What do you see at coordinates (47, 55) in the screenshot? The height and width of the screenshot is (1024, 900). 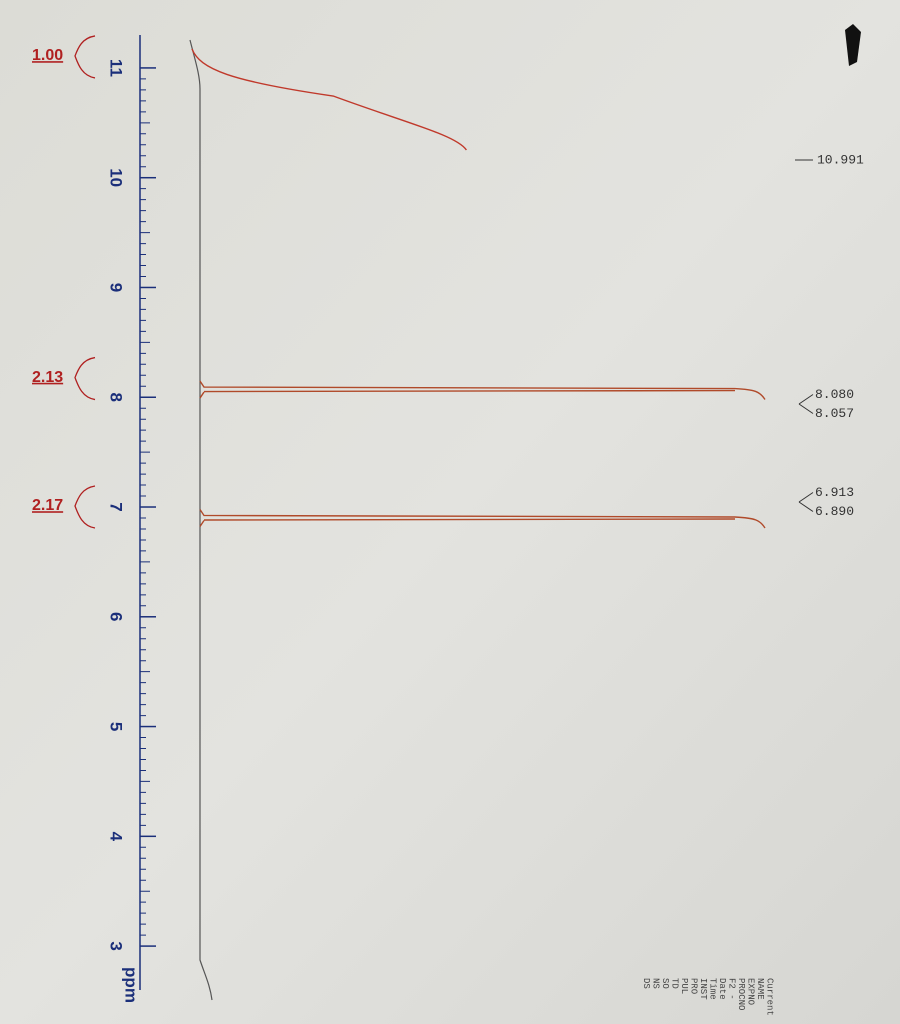 I see `integral-label: 1.00` at bounding box center [47, 55].